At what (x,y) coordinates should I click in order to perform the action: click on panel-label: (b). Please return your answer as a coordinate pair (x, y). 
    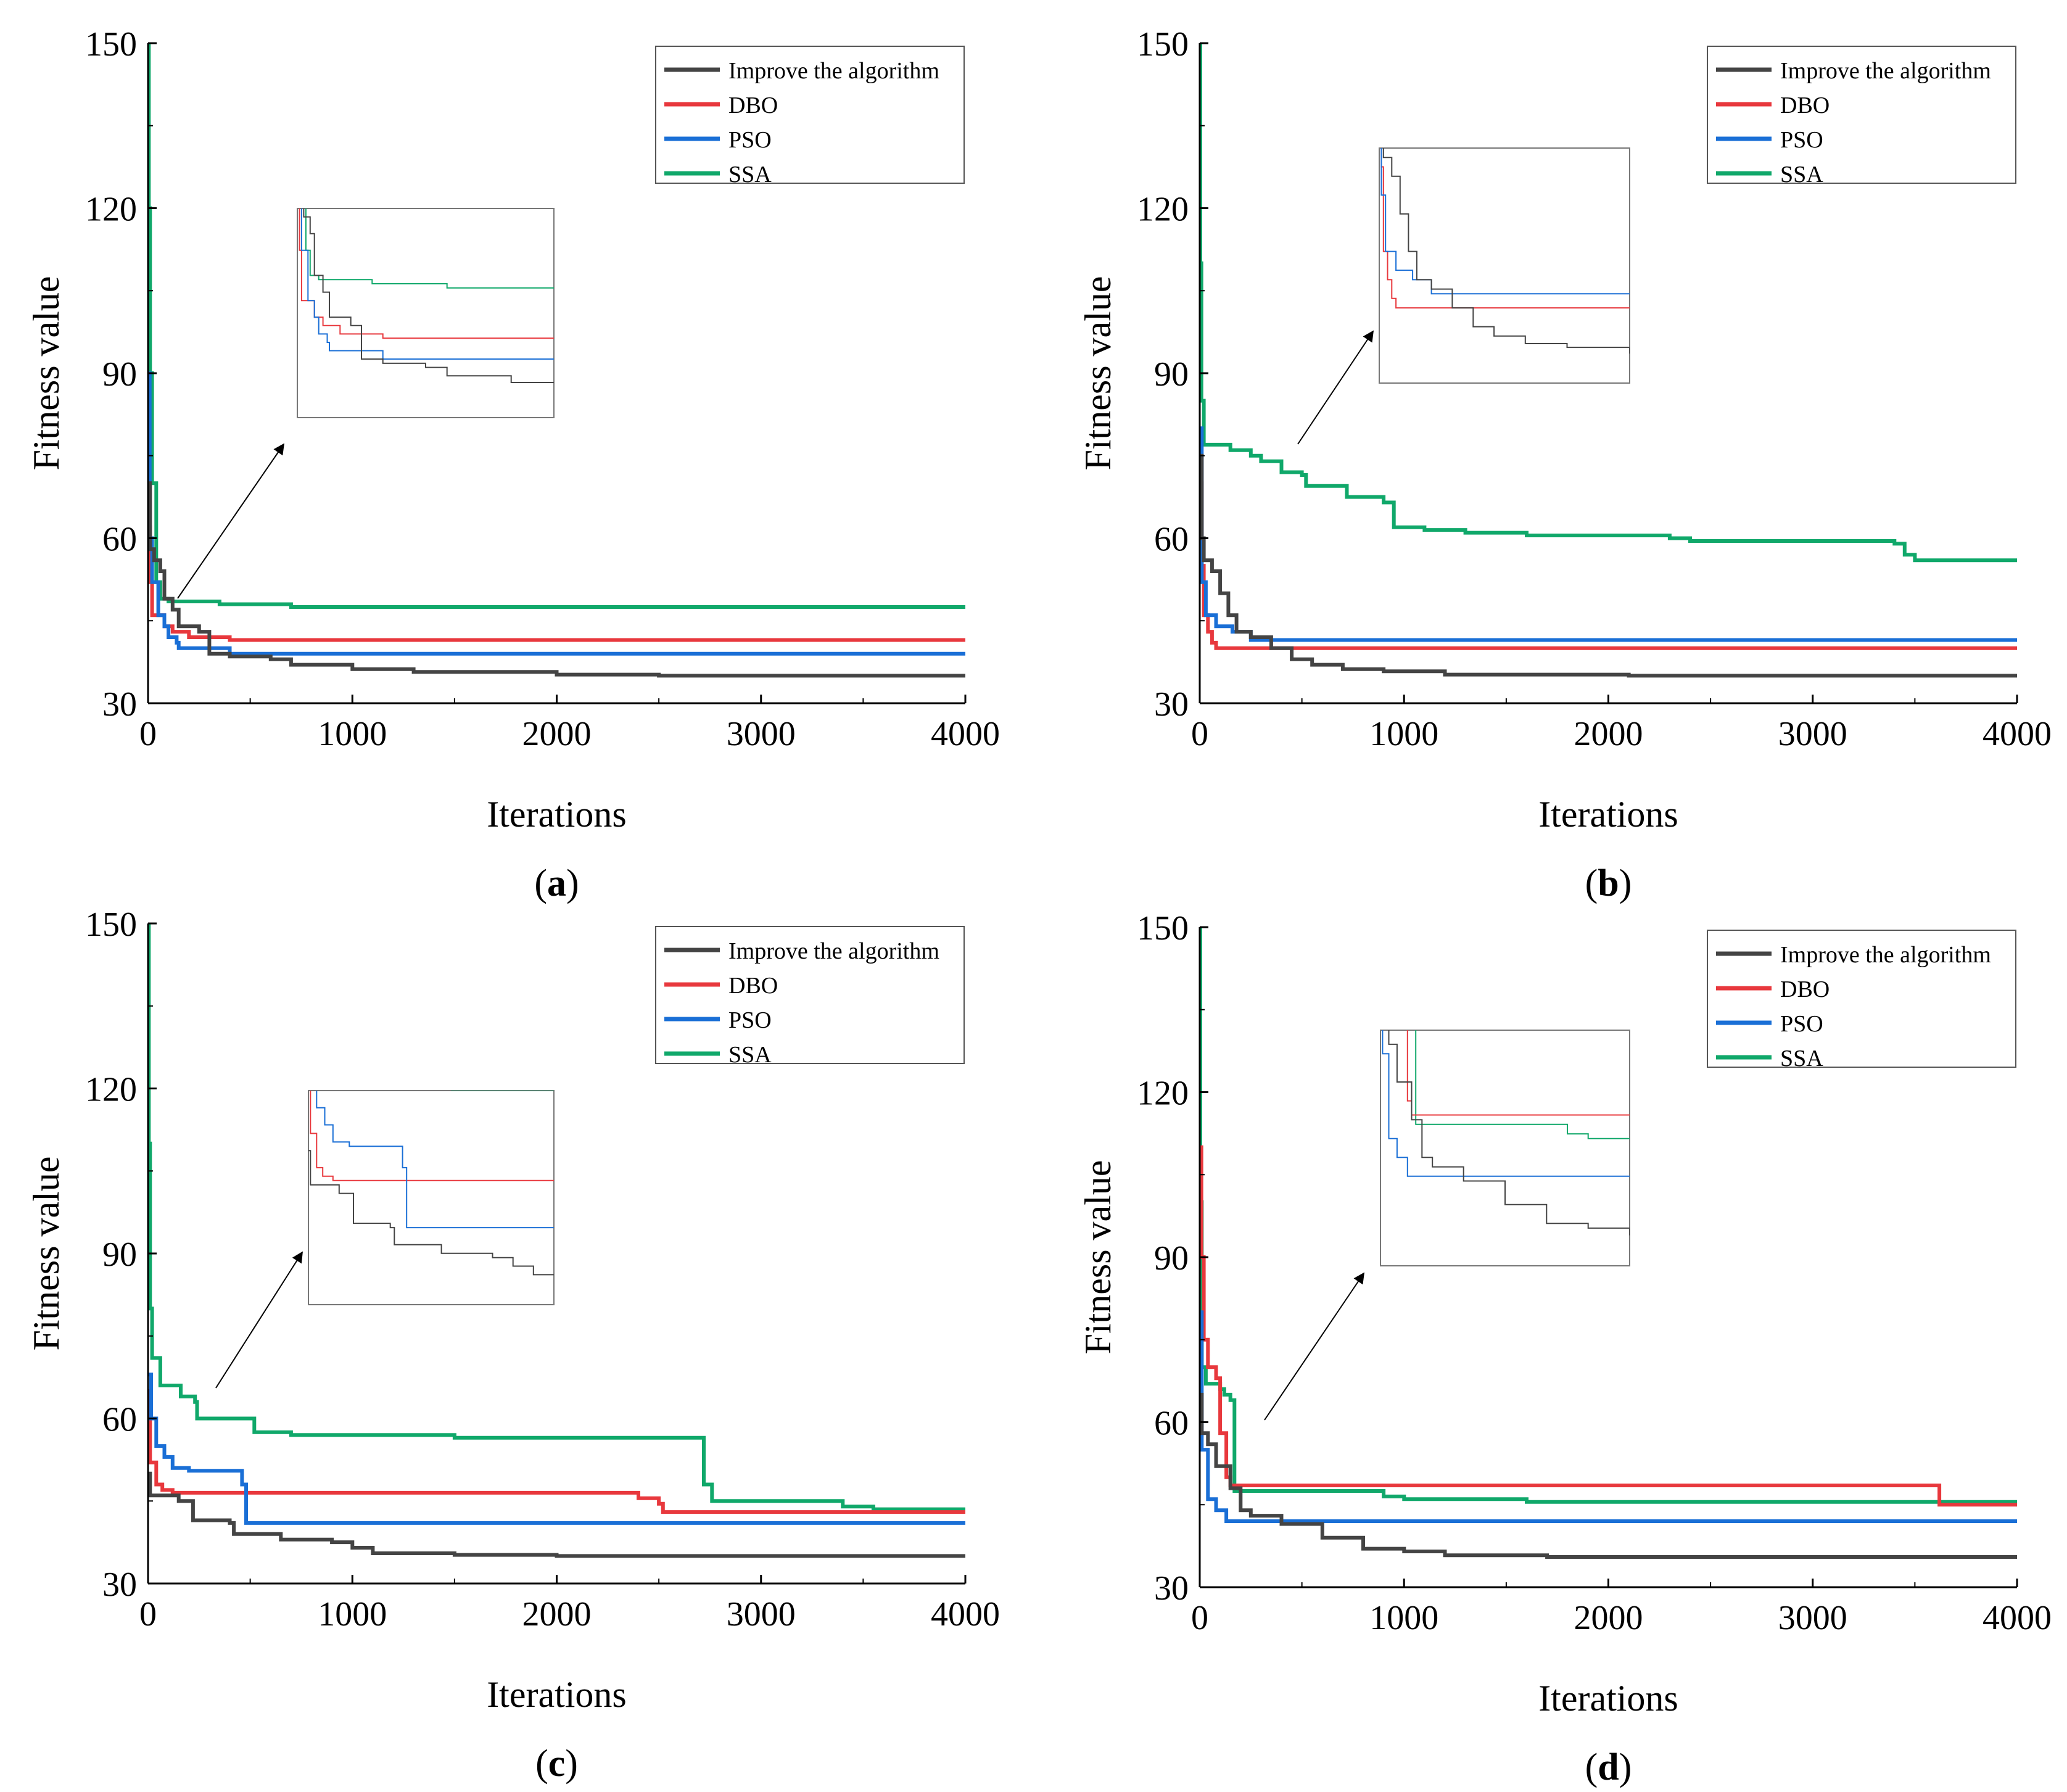
    Looking at the image, I should click on (1608, 883).